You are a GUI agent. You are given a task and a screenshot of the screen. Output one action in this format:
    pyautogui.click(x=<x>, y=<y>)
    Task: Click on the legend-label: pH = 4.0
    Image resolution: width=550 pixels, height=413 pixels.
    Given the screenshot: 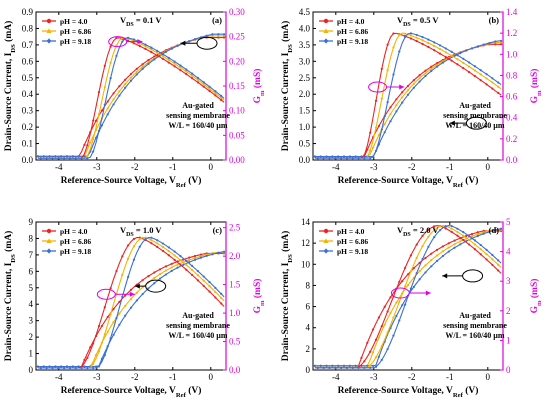 What is the action you would take?
    pyautogui.click(x=74, y=21)
    